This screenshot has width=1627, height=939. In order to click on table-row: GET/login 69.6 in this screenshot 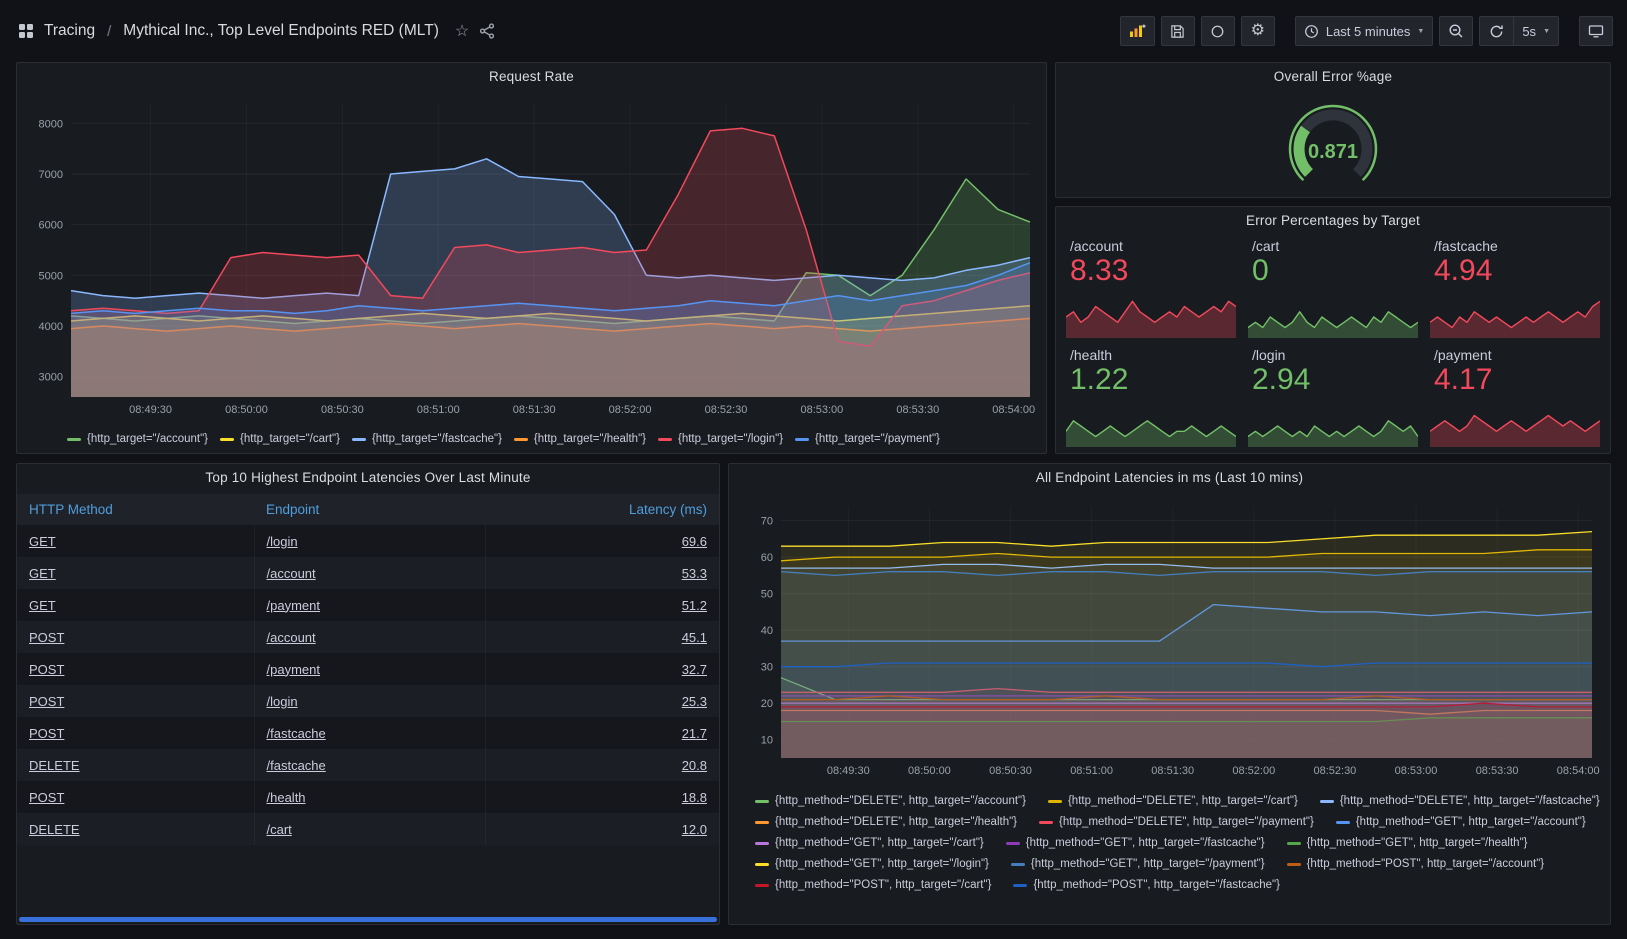, I will do `click(368, 541)`.